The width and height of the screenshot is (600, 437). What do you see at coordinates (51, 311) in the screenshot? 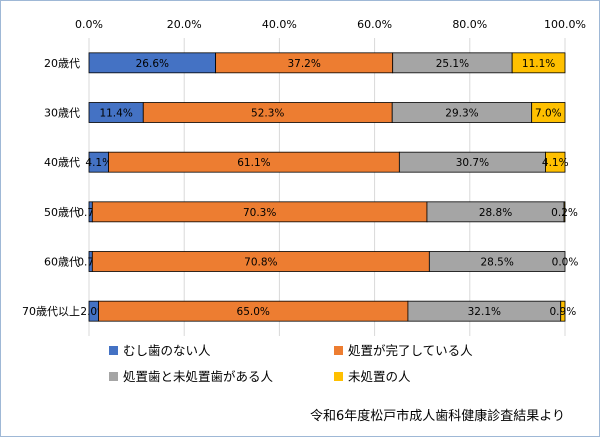
I see `category-label: 70歳代以上` at bounding box center [51, 311].